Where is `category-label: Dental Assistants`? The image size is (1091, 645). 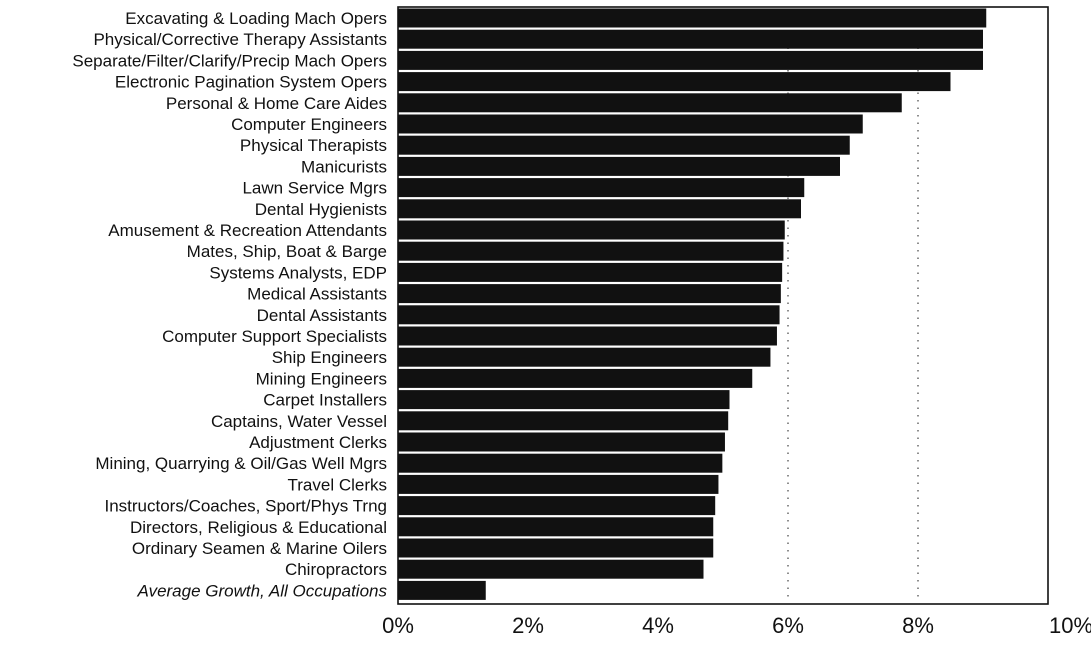
category-label: Dental Assistants is located at coordinates (322, 315).